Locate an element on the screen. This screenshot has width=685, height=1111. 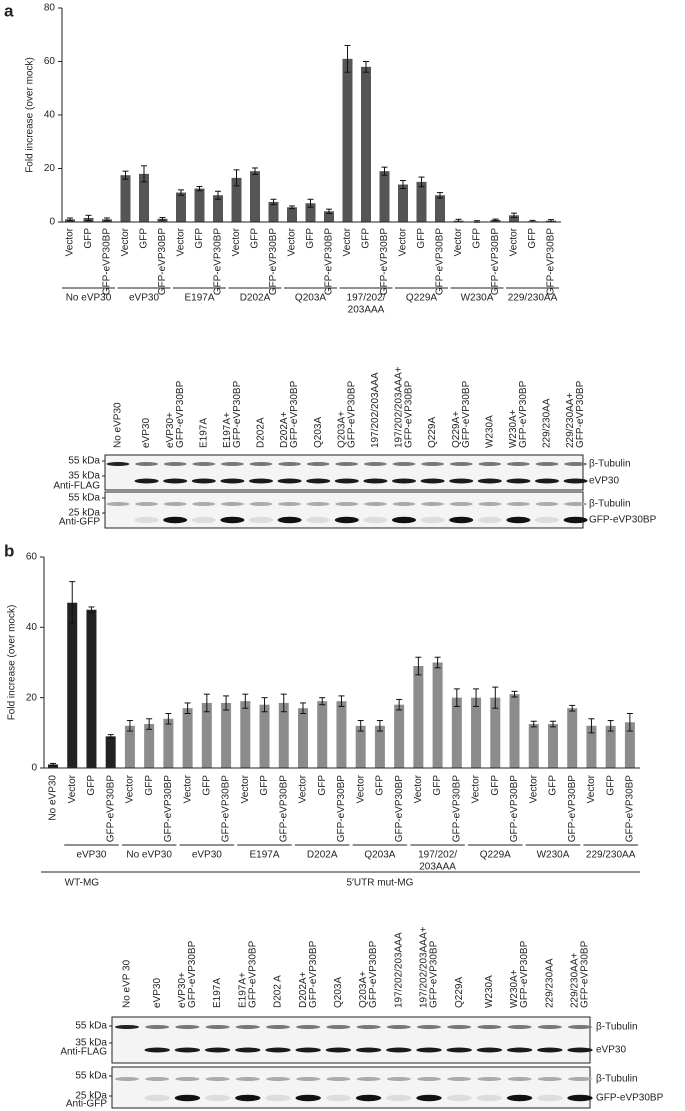
lane-label: eVP30 is located at coordinates (157, 993).